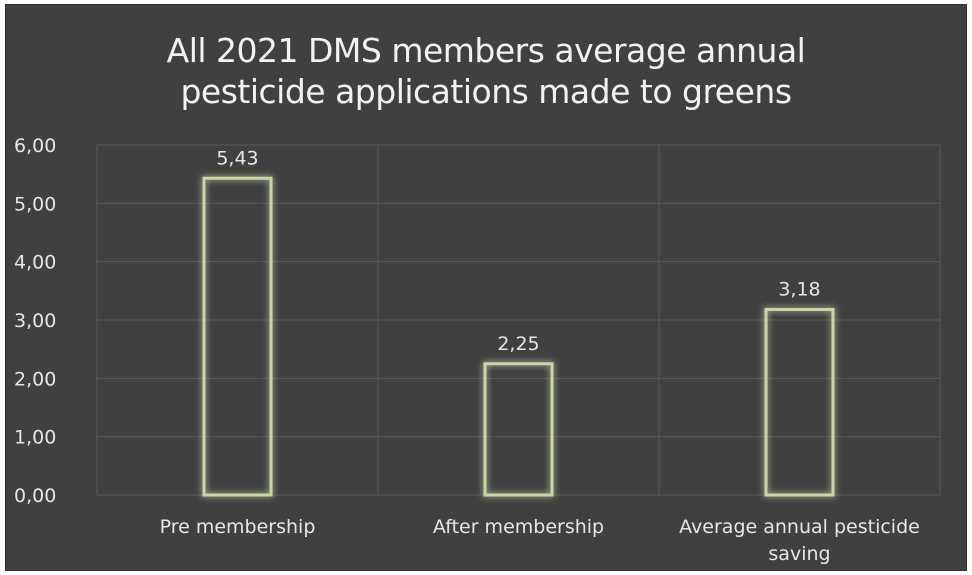 This screenshot has width=972, height=575. Describe the element at coordinates (518, 527) in the screenshot. I see `category-label: After membership` at that location.